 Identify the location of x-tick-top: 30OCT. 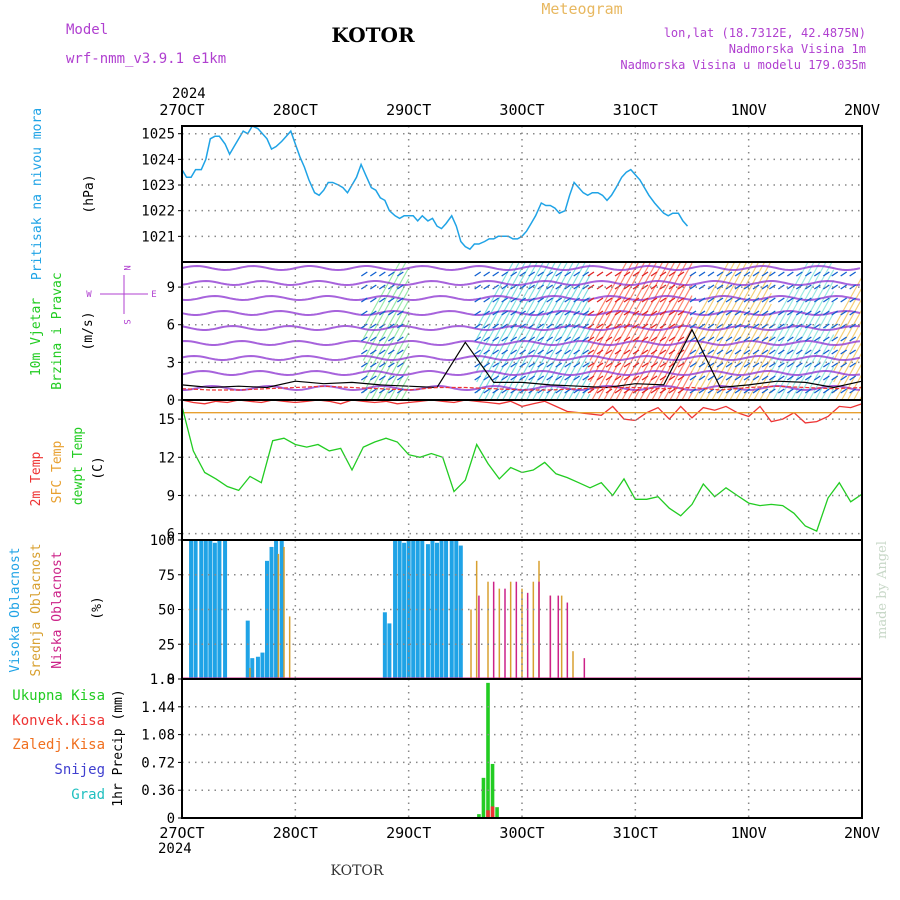
(521, 110).